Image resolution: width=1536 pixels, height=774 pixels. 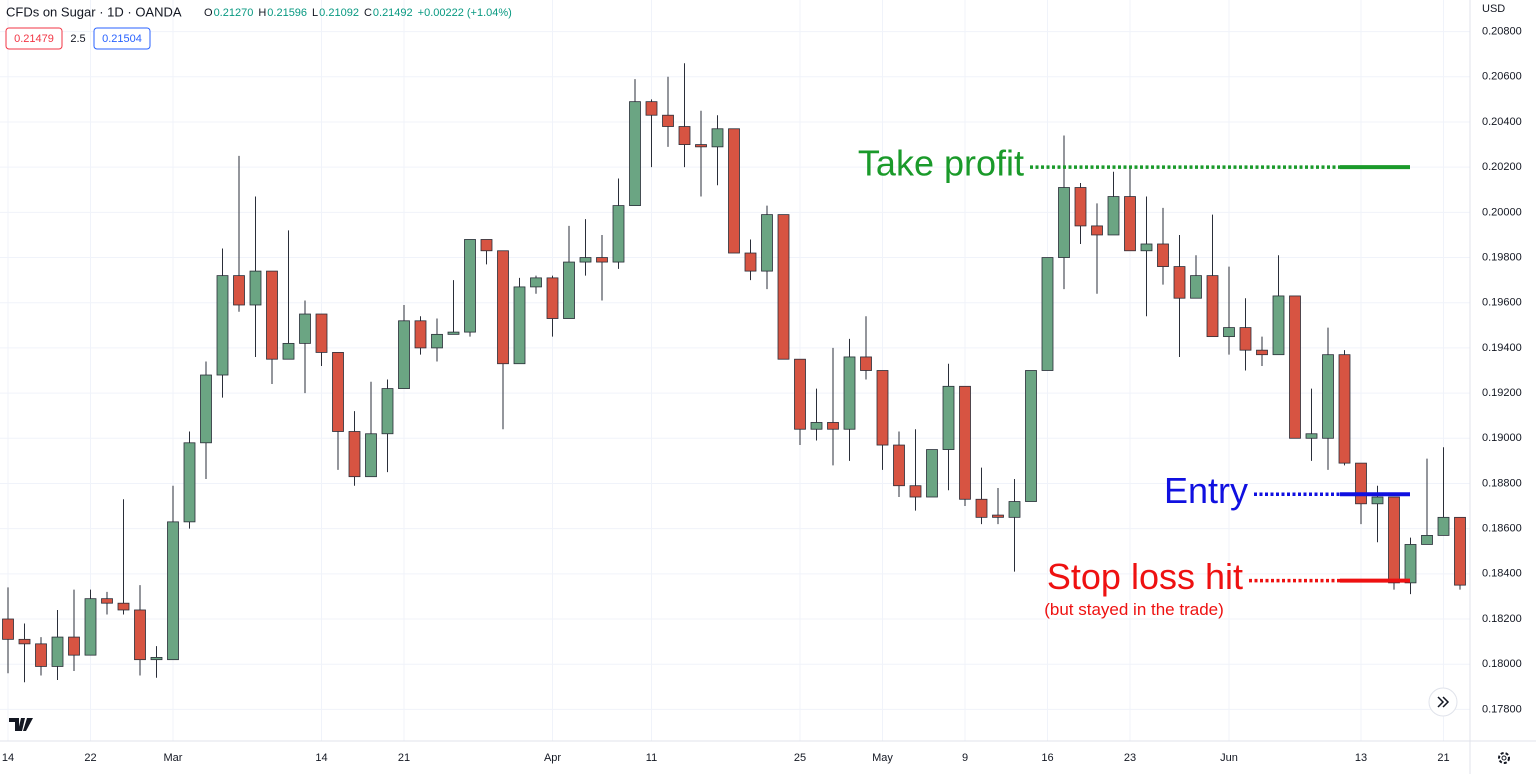 What do you see at coordinates (1502, 348) in the screenshot?
I see `y-tick-label: 0.19400` at bounding box center [1502, 348].